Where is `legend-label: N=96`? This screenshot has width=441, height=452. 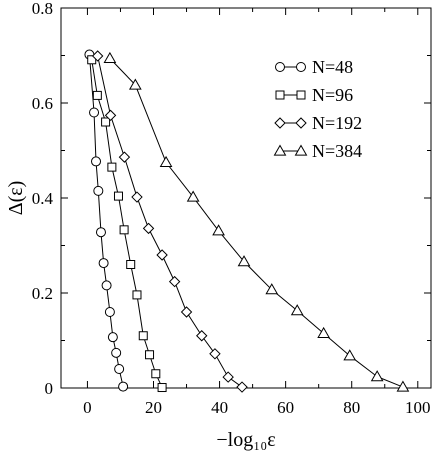
legend-label: N=96 is located at coordinates (332, 95).